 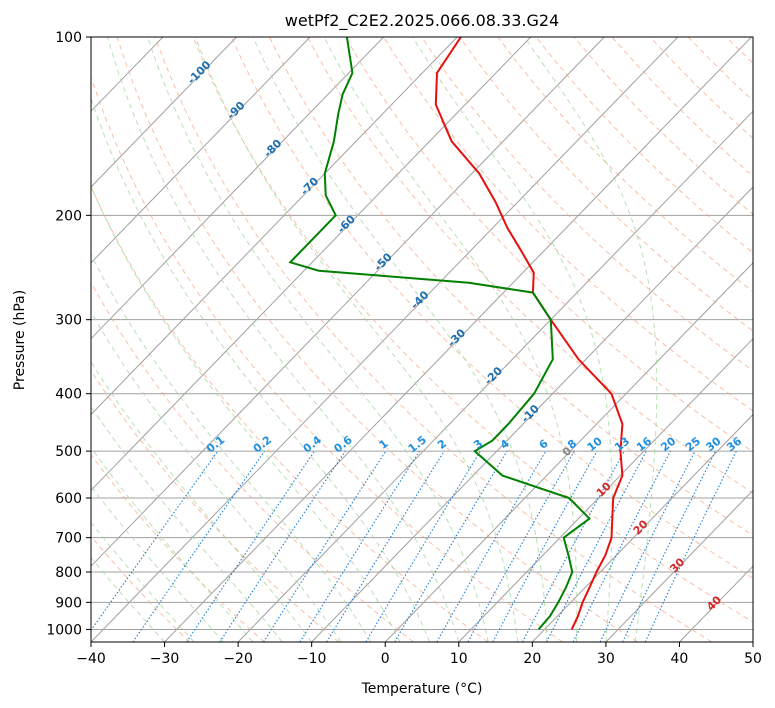 What do you see at coordinates (68, 321) in the screenshot?
I see `y-tick-label: 300` at bounding box center [68, 321].